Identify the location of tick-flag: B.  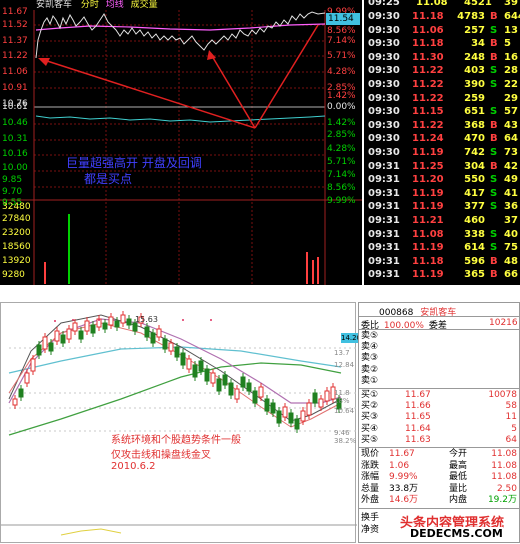
(494, 139).